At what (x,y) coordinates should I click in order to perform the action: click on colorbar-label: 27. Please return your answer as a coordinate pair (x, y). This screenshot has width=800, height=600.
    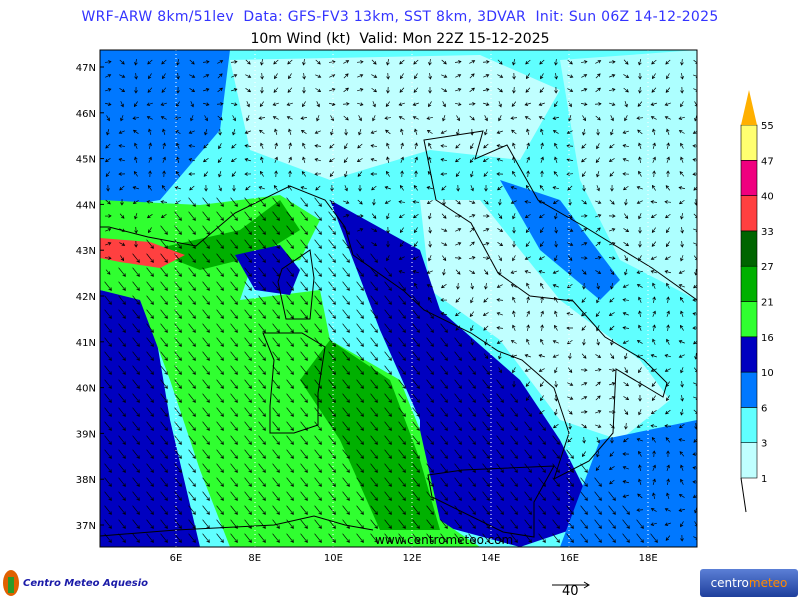
    Looking at the image, I should click on (767, 267).